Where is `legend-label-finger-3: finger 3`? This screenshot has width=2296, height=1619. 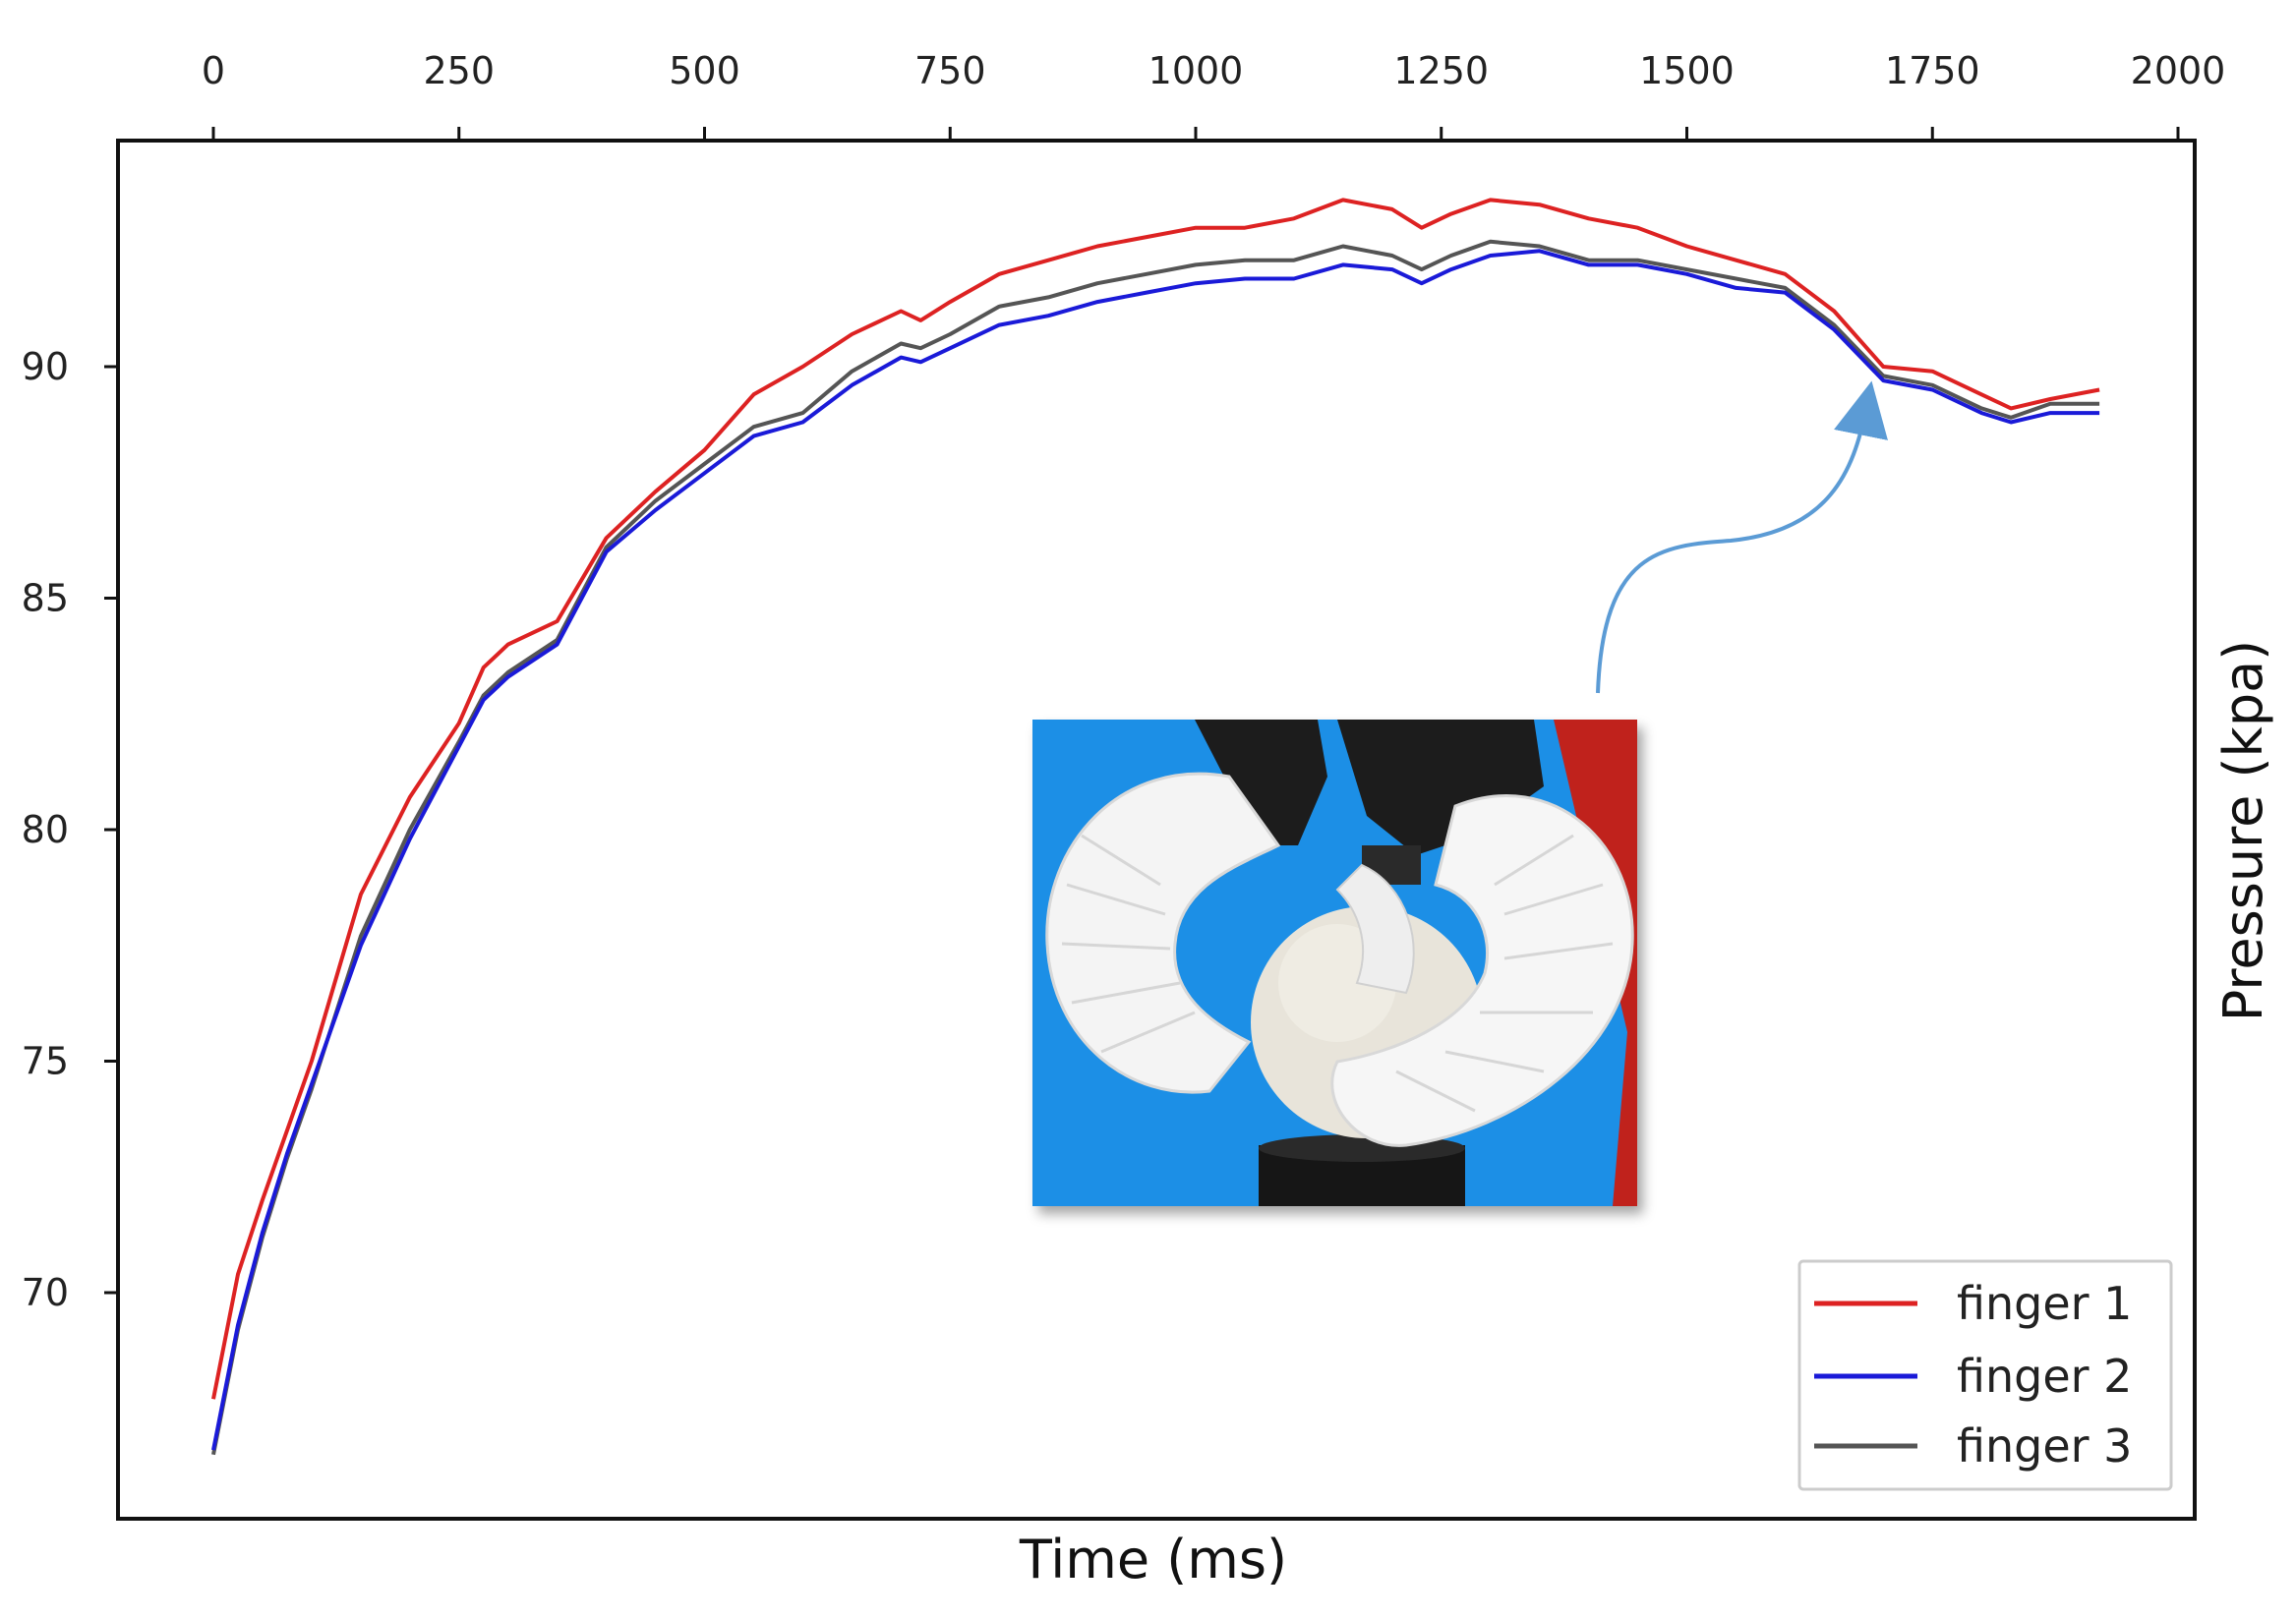
legend-label-finger-3: finger 3 is located at coordinates (2044, 1446).